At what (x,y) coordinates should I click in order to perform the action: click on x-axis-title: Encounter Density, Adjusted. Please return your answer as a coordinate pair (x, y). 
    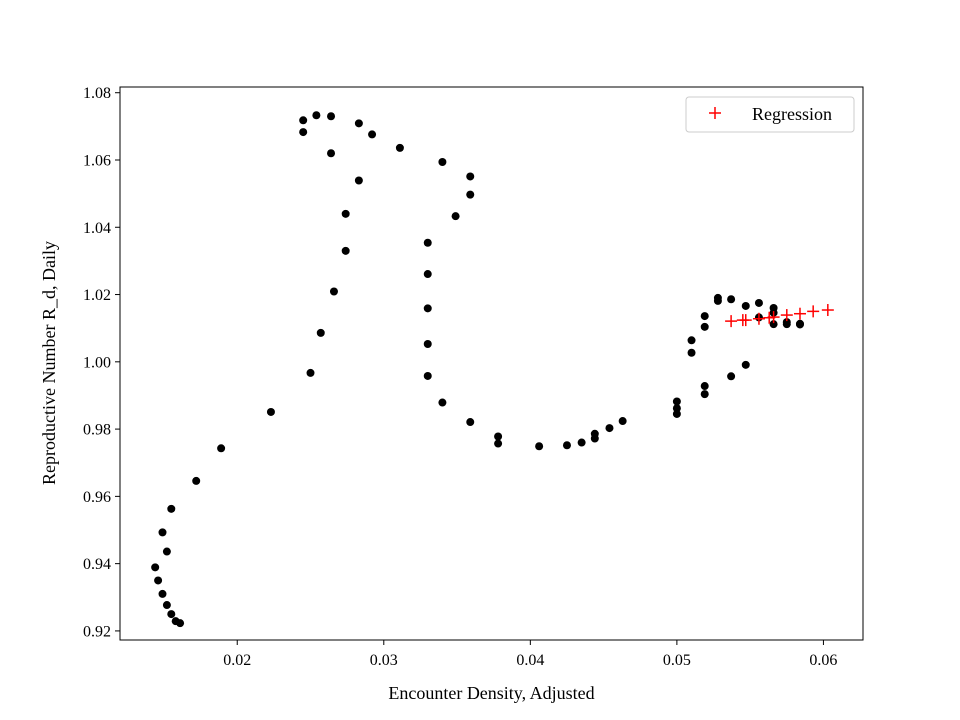
    Looking at the image, I should click on (491, 693).